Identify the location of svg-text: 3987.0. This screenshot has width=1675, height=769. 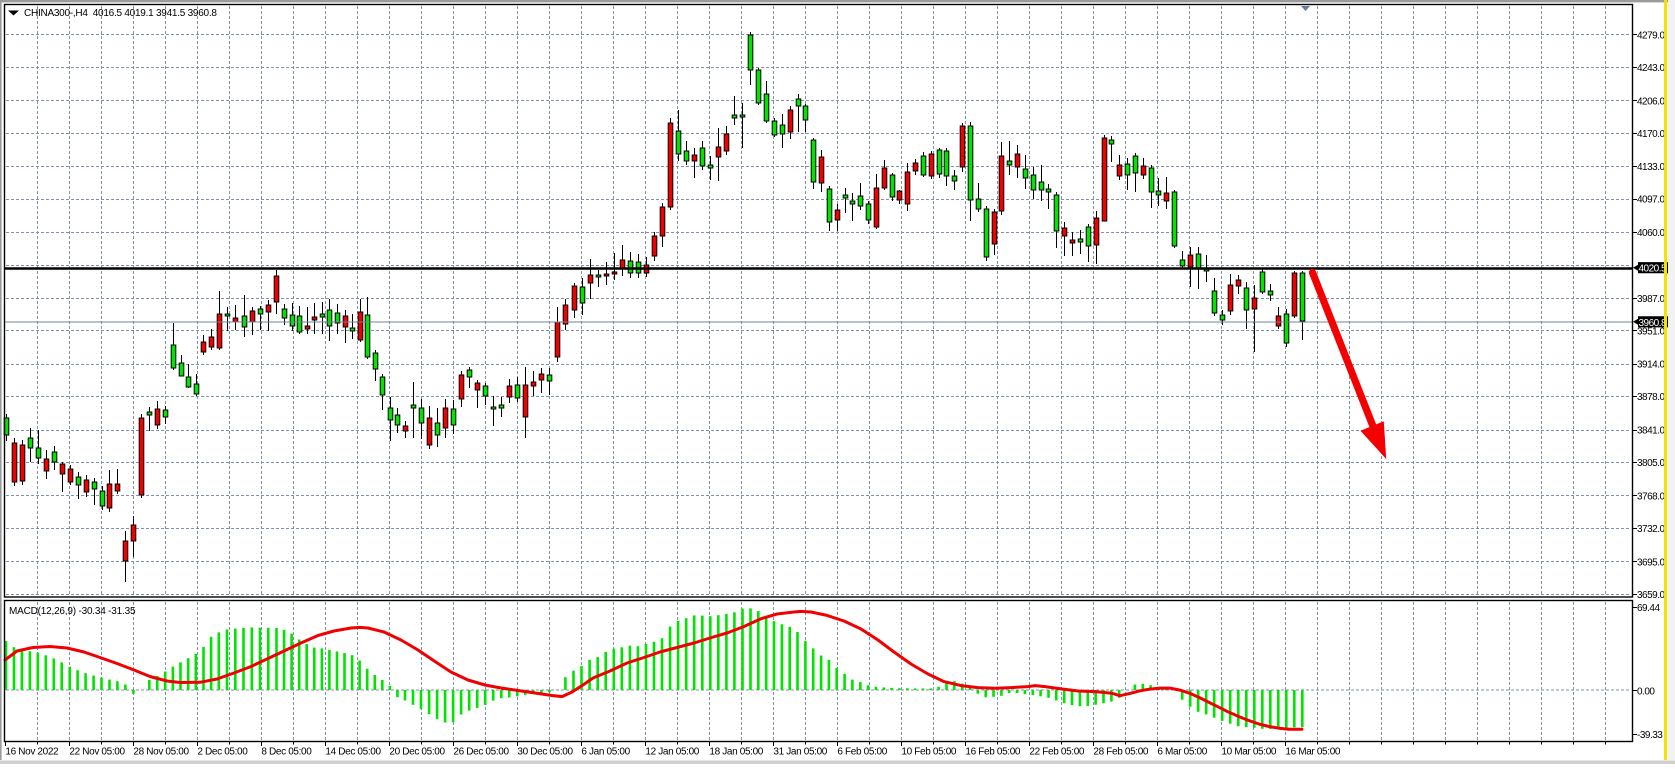
(1651, 299).